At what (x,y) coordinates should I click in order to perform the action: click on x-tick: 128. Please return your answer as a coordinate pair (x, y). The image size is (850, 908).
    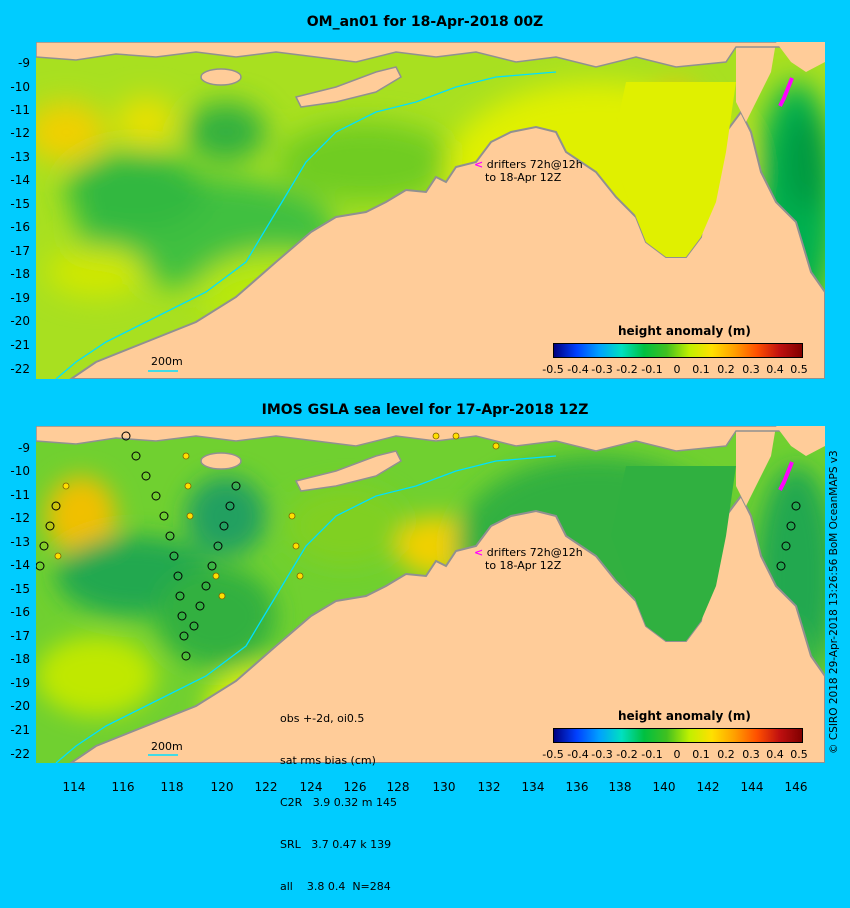
    Looking at the image, I should click on (398, 787).